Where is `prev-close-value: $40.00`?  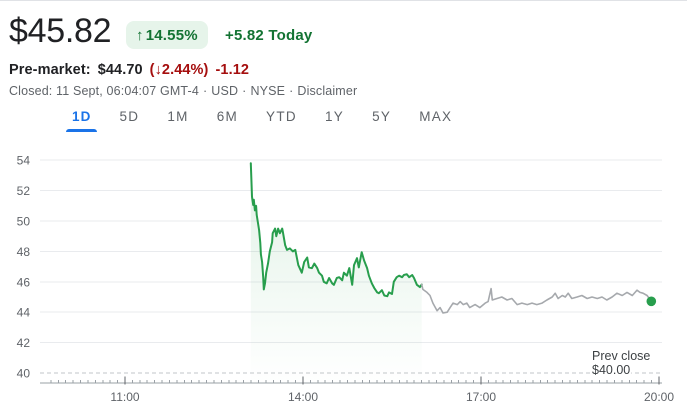
prev-close-value: $40.00 is located at coordinates (611, 370).